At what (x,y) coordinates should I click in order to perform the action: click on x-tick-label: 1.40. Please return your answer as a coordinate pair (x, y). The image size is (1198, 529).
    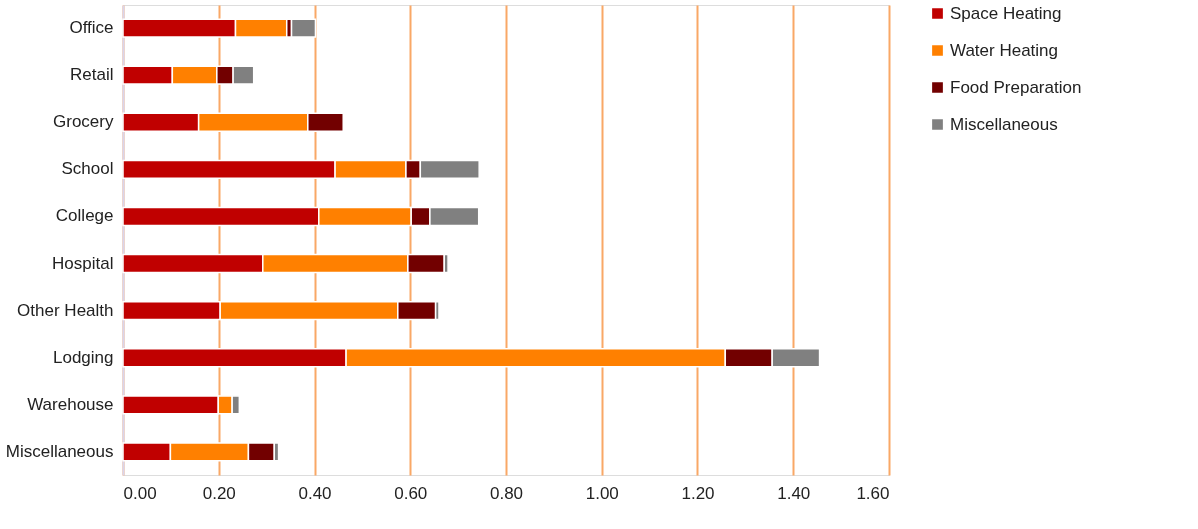
    Looking at the image, I should click on (794, 493).